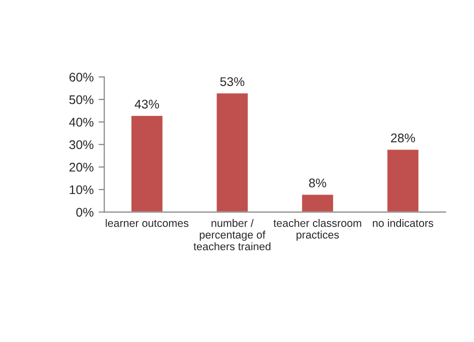 The height and width of the screenshot is (342, 474). Describe the element at coordinates (232, 234) in the screenshot. I see `x-tick-label: number / percentage of teachers trained` at that location.